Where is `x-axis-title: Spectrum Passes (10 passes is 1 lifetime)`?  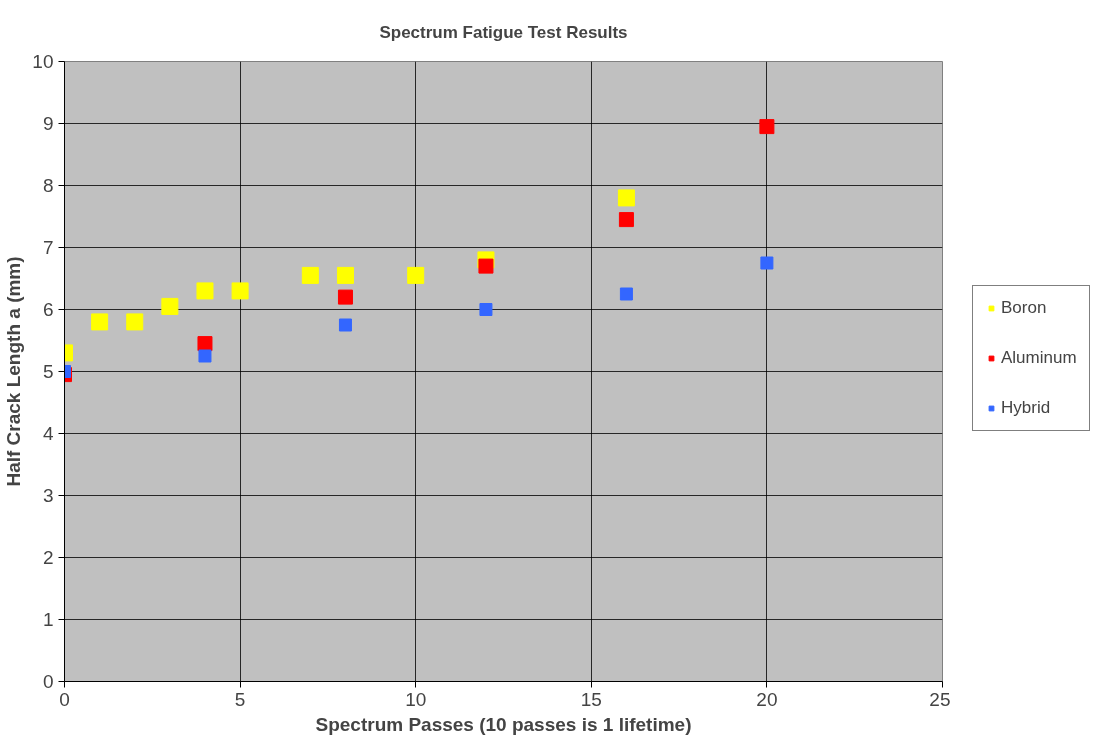
x-axis-title: Spectrum Passes (10 passes is 1 lifetime) is located at coordinates (503, 724).